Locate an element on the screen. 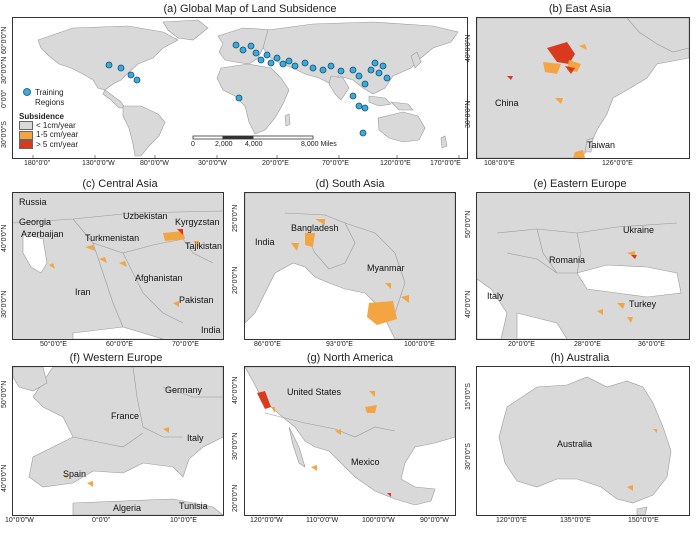  x-tick-label: 120°0'0"W is located at coordinates (266, 520).